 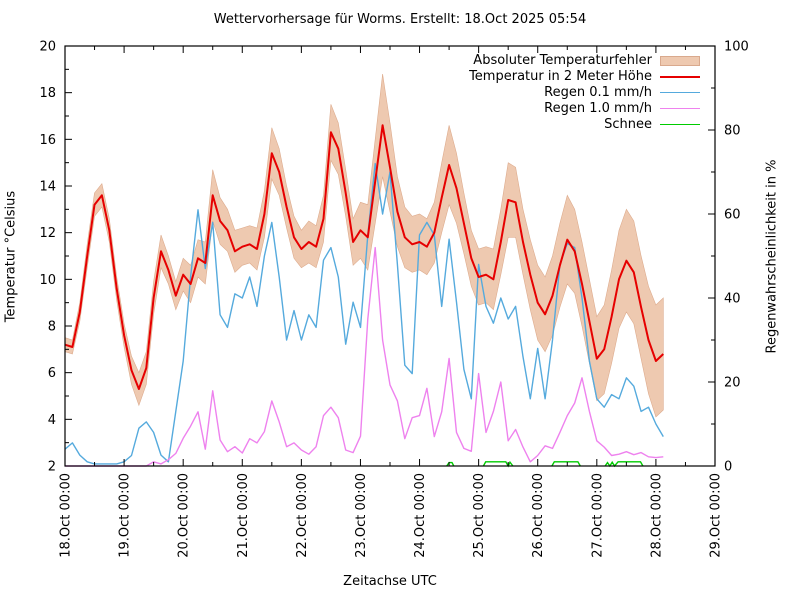 What do you see at coordinates (732, 383) in the screenshot?
I see `y-right-tick-label: 20` at bounding box center [732, 383].